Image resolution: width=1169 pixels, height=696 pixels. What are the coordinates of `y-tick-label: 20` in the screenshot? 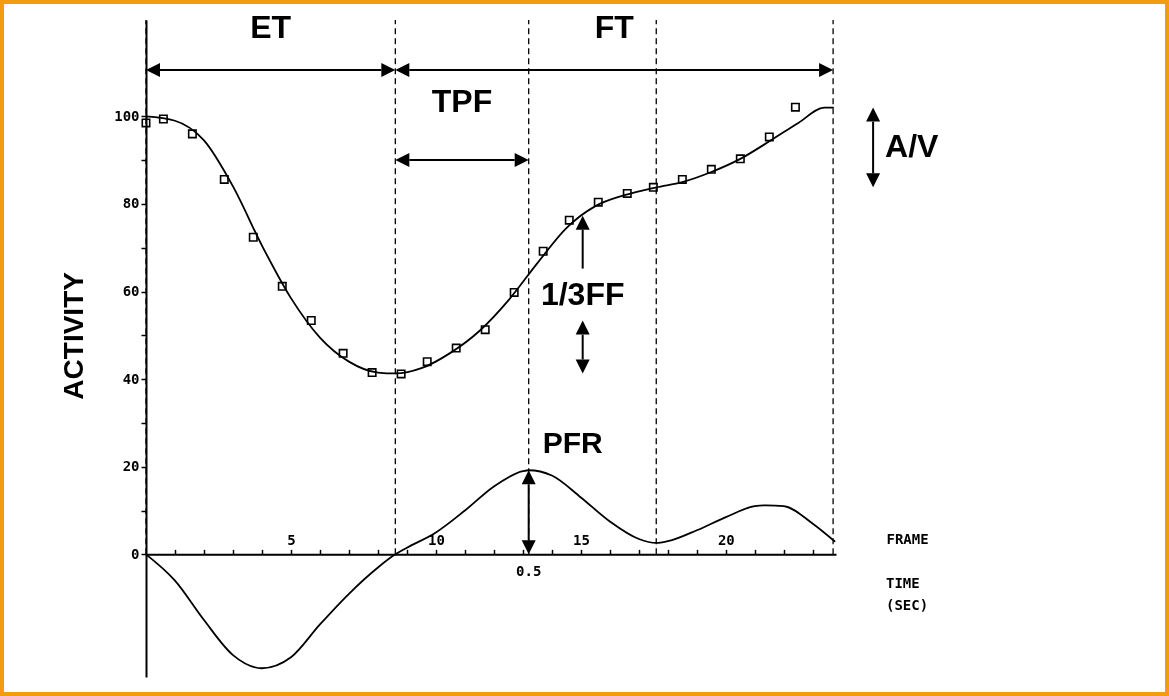 It's located at (131, 466).